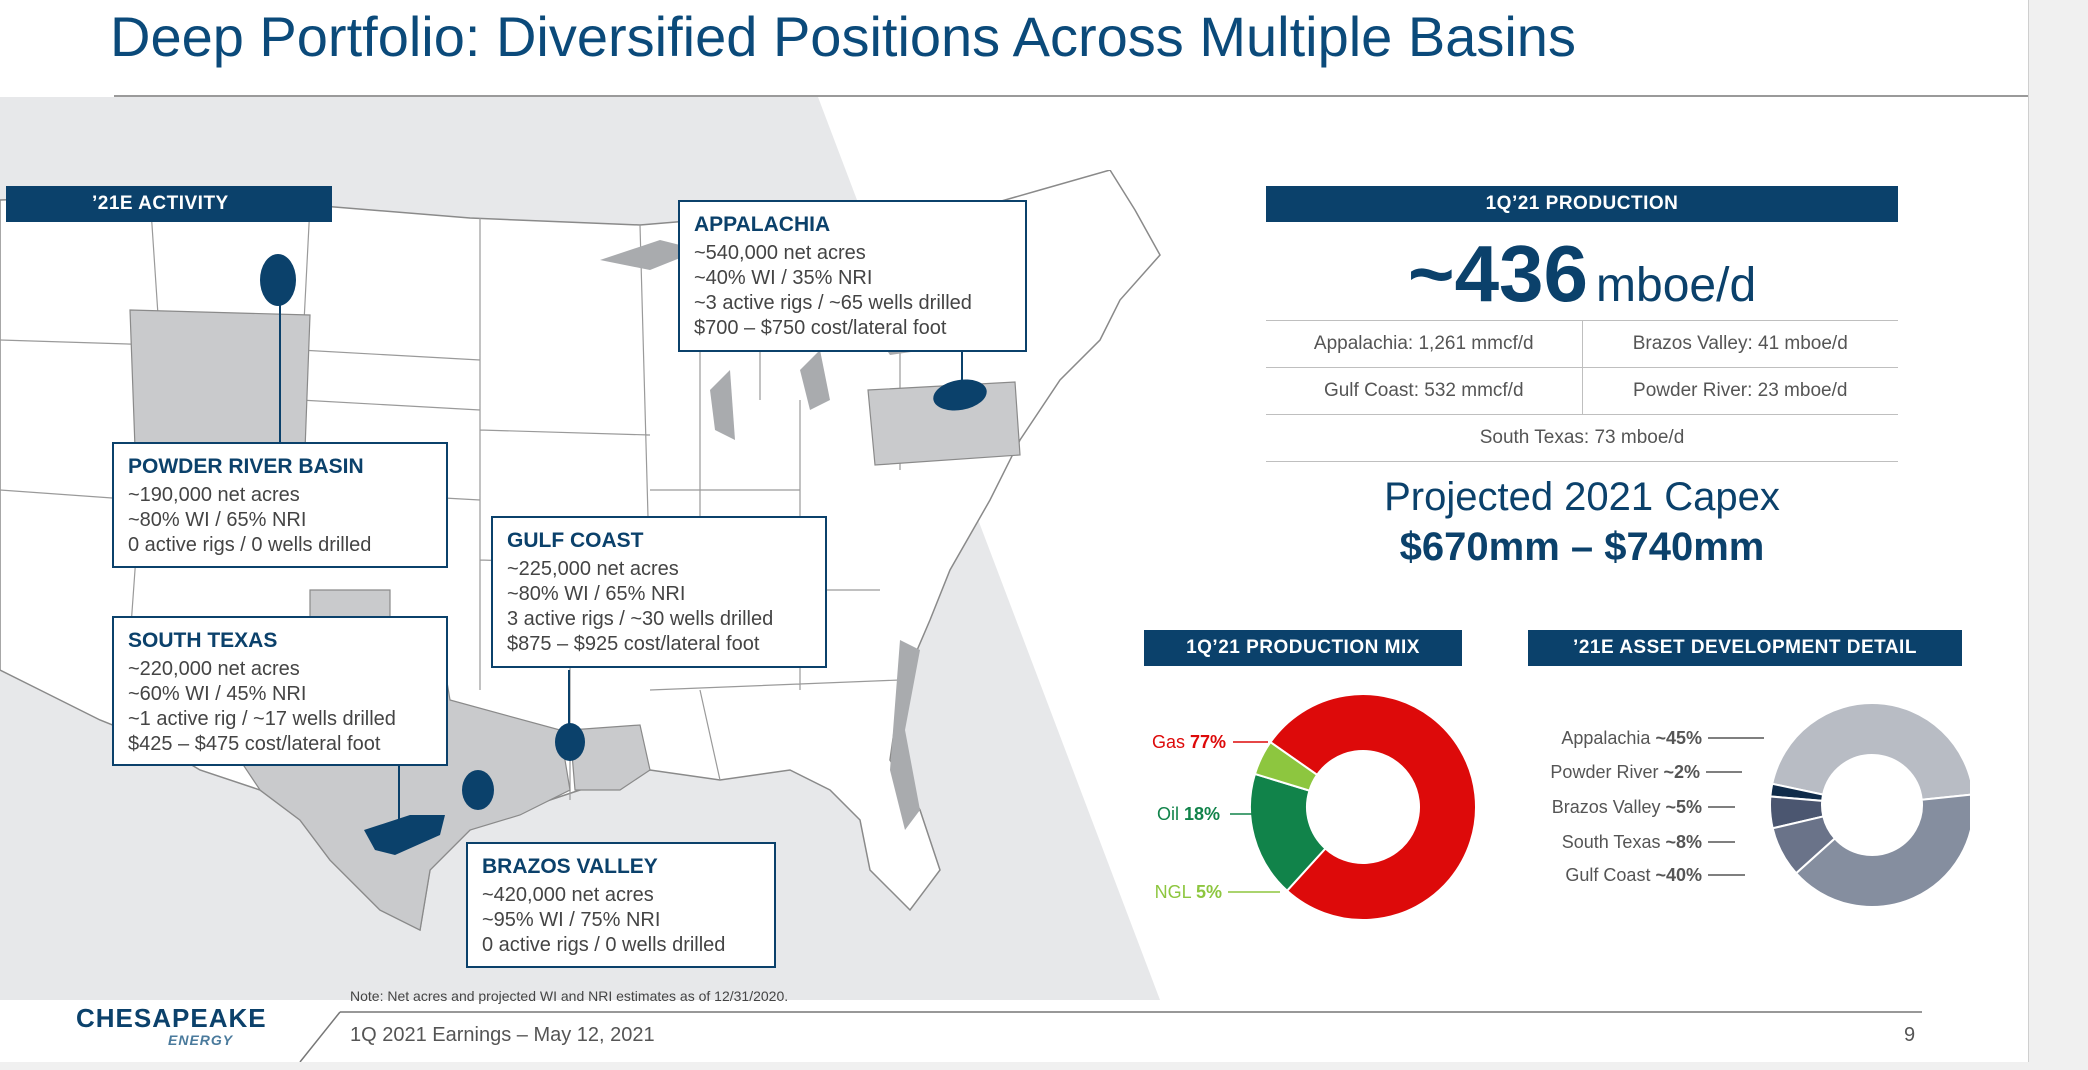 The width and height of the screenshot is (2088, 1070). I want to click on gulf-coast-line: $875 – $925 cost/lateral foot, so click(633, 644).